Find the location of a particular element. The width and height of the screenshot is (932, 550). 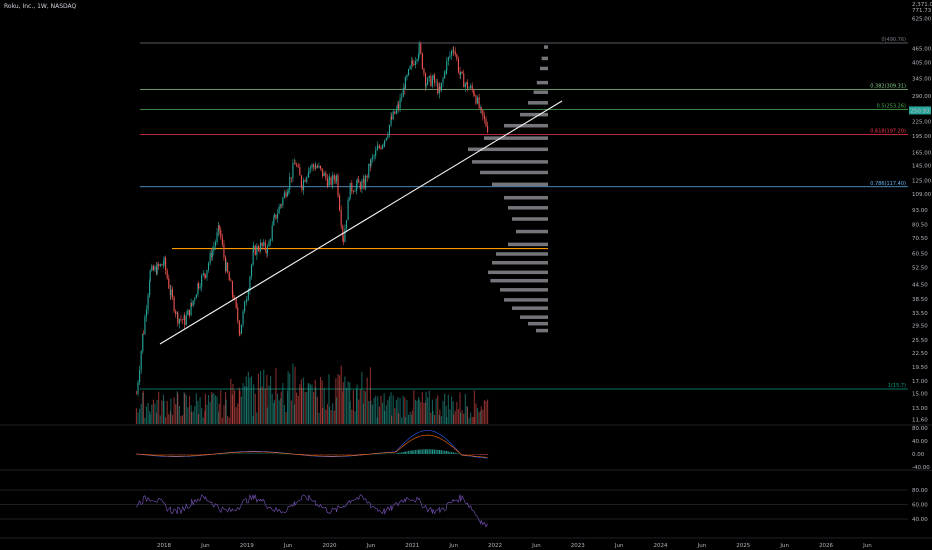

ticker-title: Roku, Inc., 1W, NASDAQ is located at coordinates (40, 6).